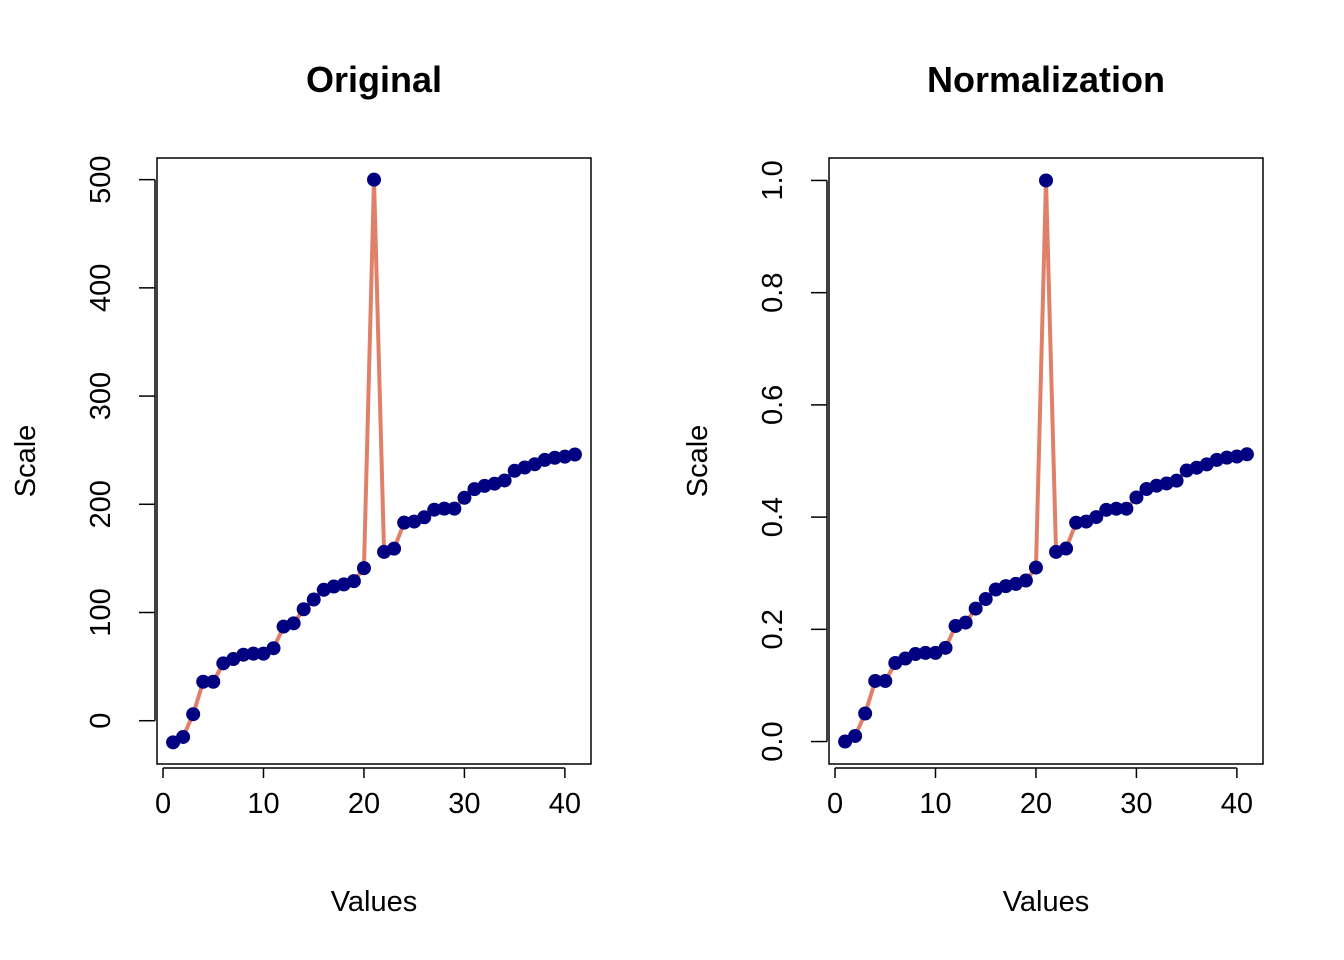 The image size is (1344, 960). I want to click on chart-title: Normalization, so click(1046, 79).